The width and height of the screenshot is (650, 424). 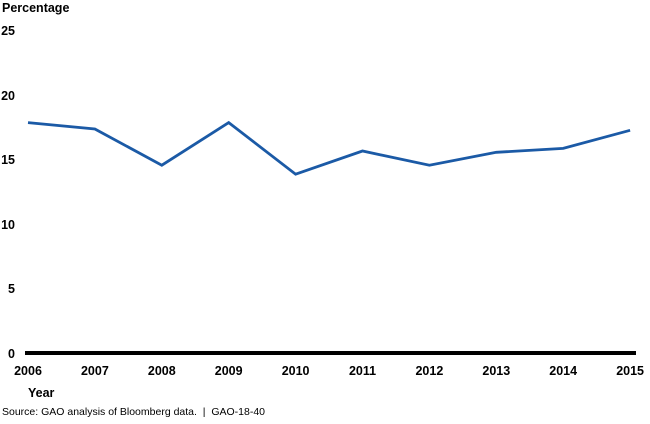 I want to click on x-tick-label: 2011, so click(x=362, y=371).